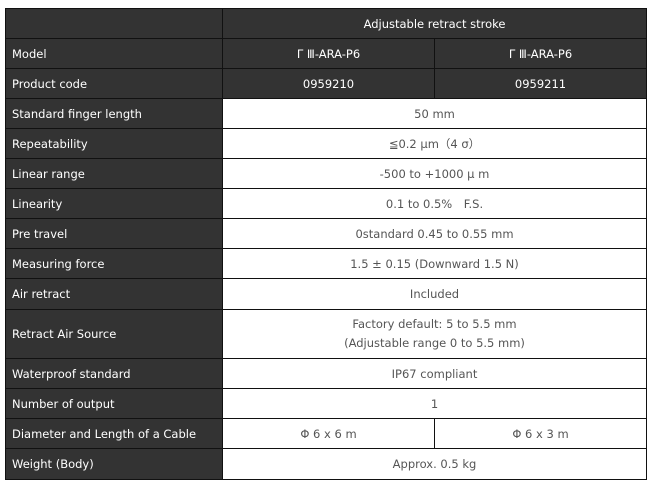  Describe the element at coordinates (434, 373) in the screenshot. I see `row-value: IP67 compliant` at that location.